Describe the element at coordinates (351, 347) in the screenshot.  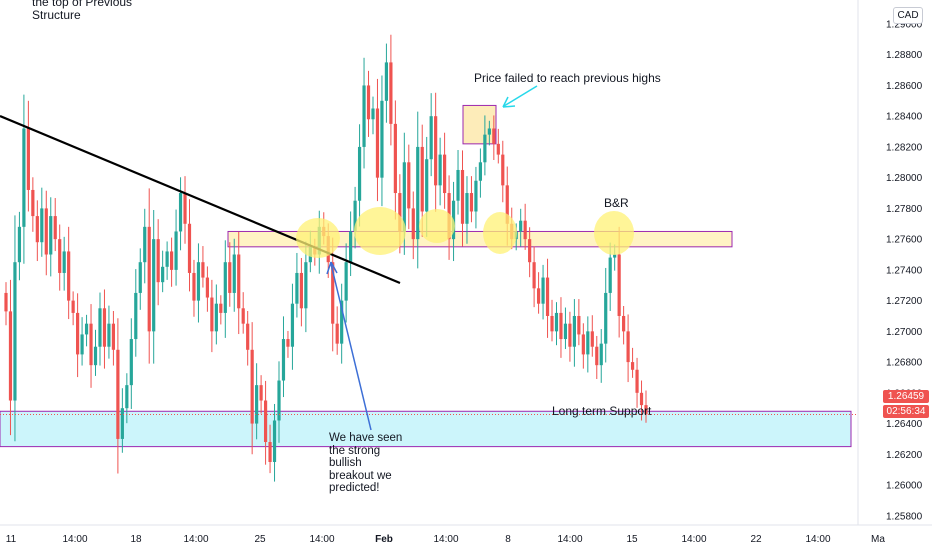
I see `breakout-arrow` at that location.